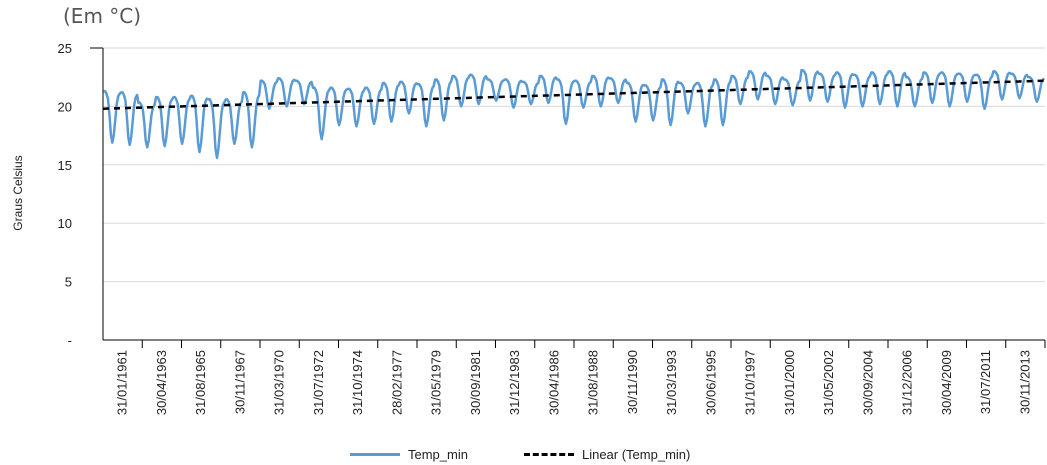 This screenshot has height=465, width=1047. I want to click on x-tick-label: 31/05/2002, so click(828, 382).